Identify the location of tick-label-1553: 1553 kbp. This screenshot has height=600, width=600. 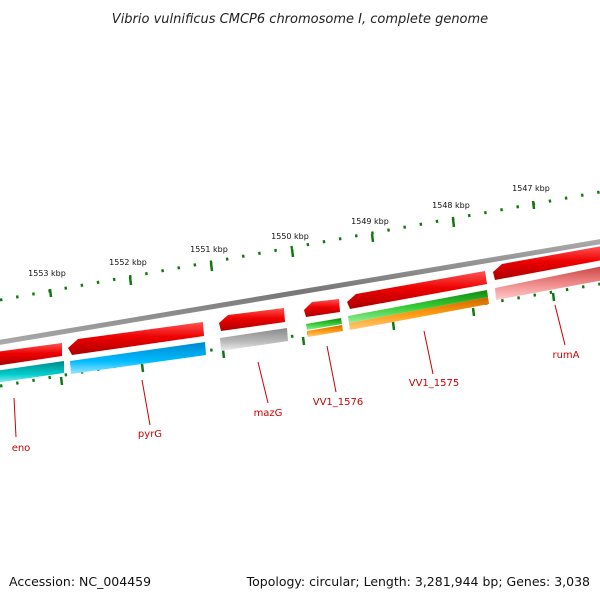
(47, 273).